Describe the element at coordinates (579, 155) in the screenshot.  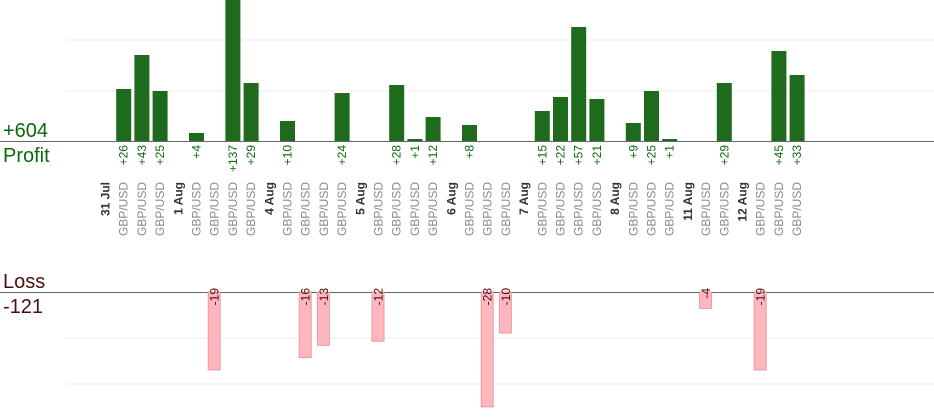
I see `profit-value-label: +57` at that location.